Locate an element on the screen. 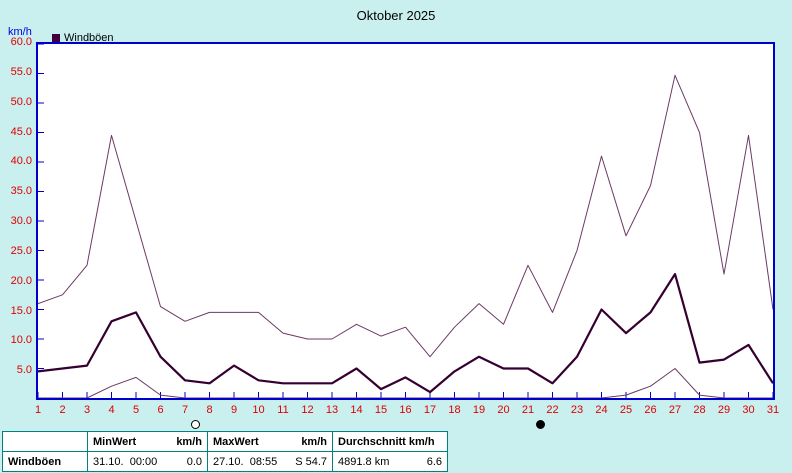 The width and height of the screenshot is (792, 473). x-axis-tick-label: 16 is located at coordinates (405, 410).